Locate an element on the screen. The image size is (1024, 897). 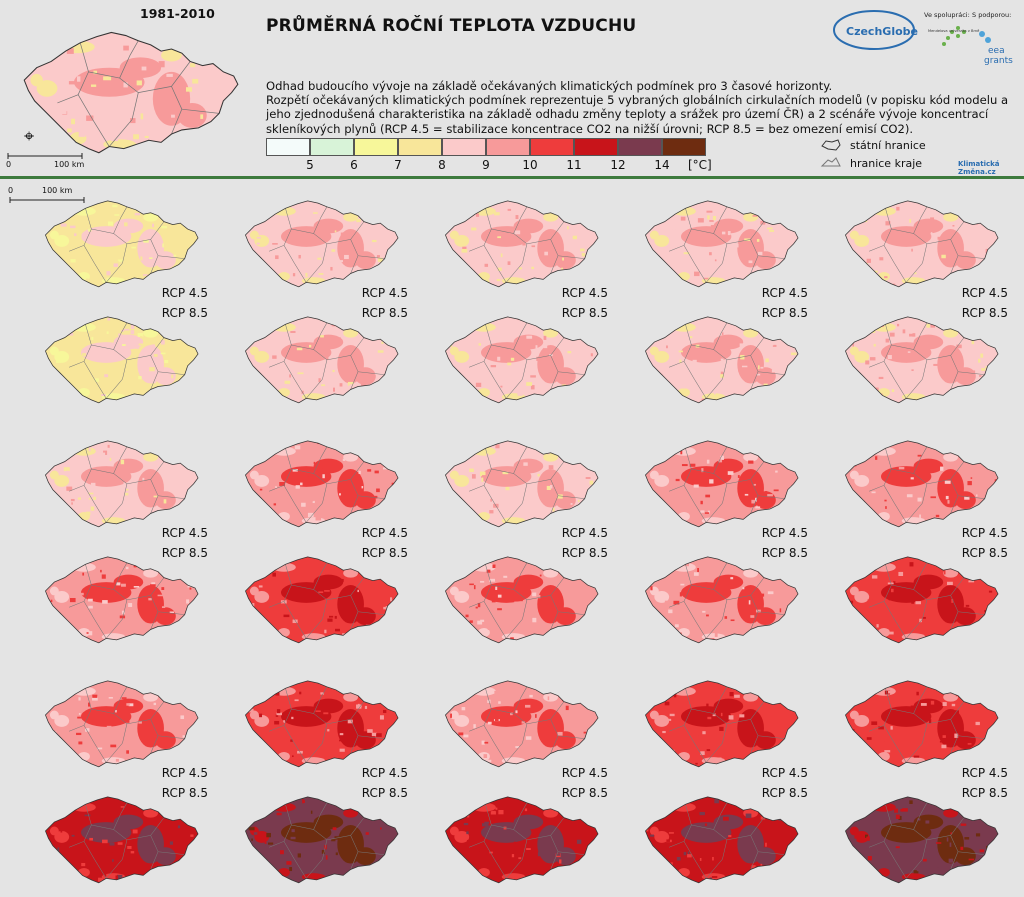
map-1-1-2-state-border is located at coordinates (522, 600).